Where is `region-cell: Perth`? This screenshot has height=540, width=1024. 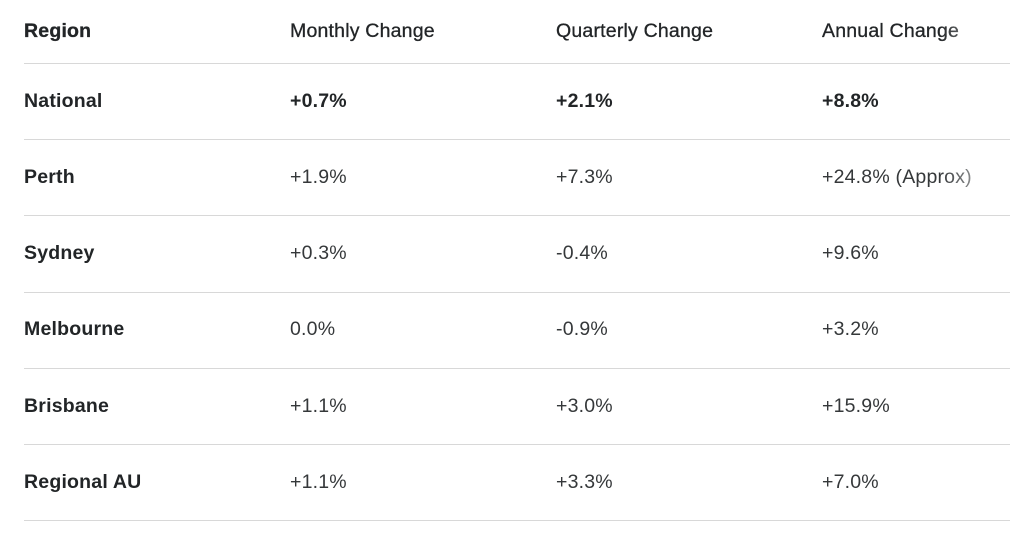 region-cell: Perth is located at coordinates (49, 177).